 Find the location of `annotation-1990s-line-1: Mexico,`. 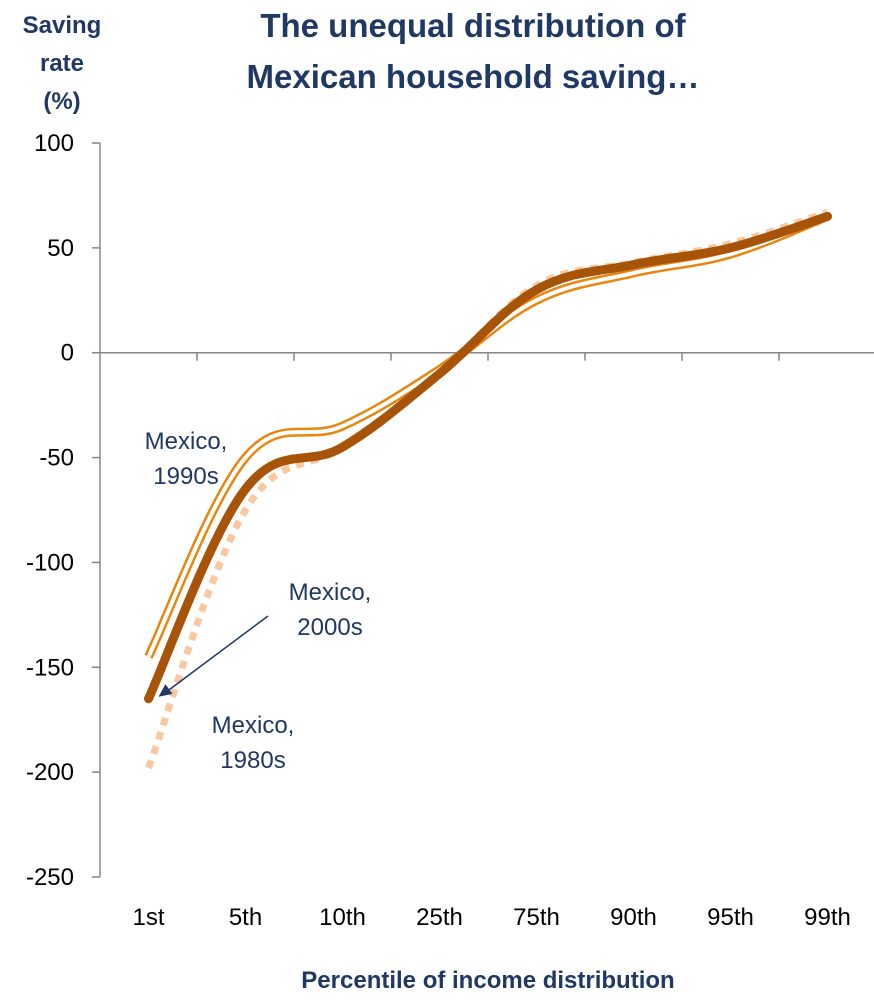

annotation-1990s-line-1: Mexico, is located at coordinates (186, 441).